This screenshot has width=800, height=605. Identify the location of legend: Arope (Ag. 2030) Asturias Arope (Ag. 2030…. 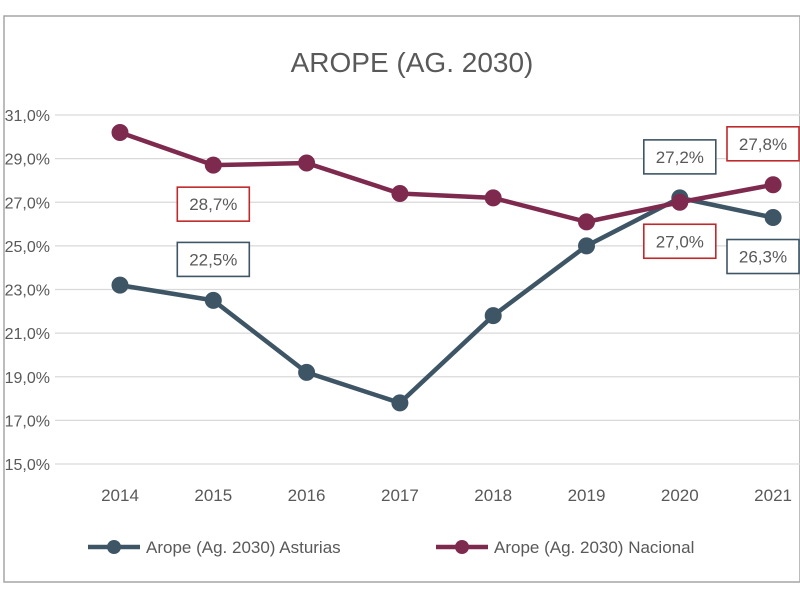
(391, 547).